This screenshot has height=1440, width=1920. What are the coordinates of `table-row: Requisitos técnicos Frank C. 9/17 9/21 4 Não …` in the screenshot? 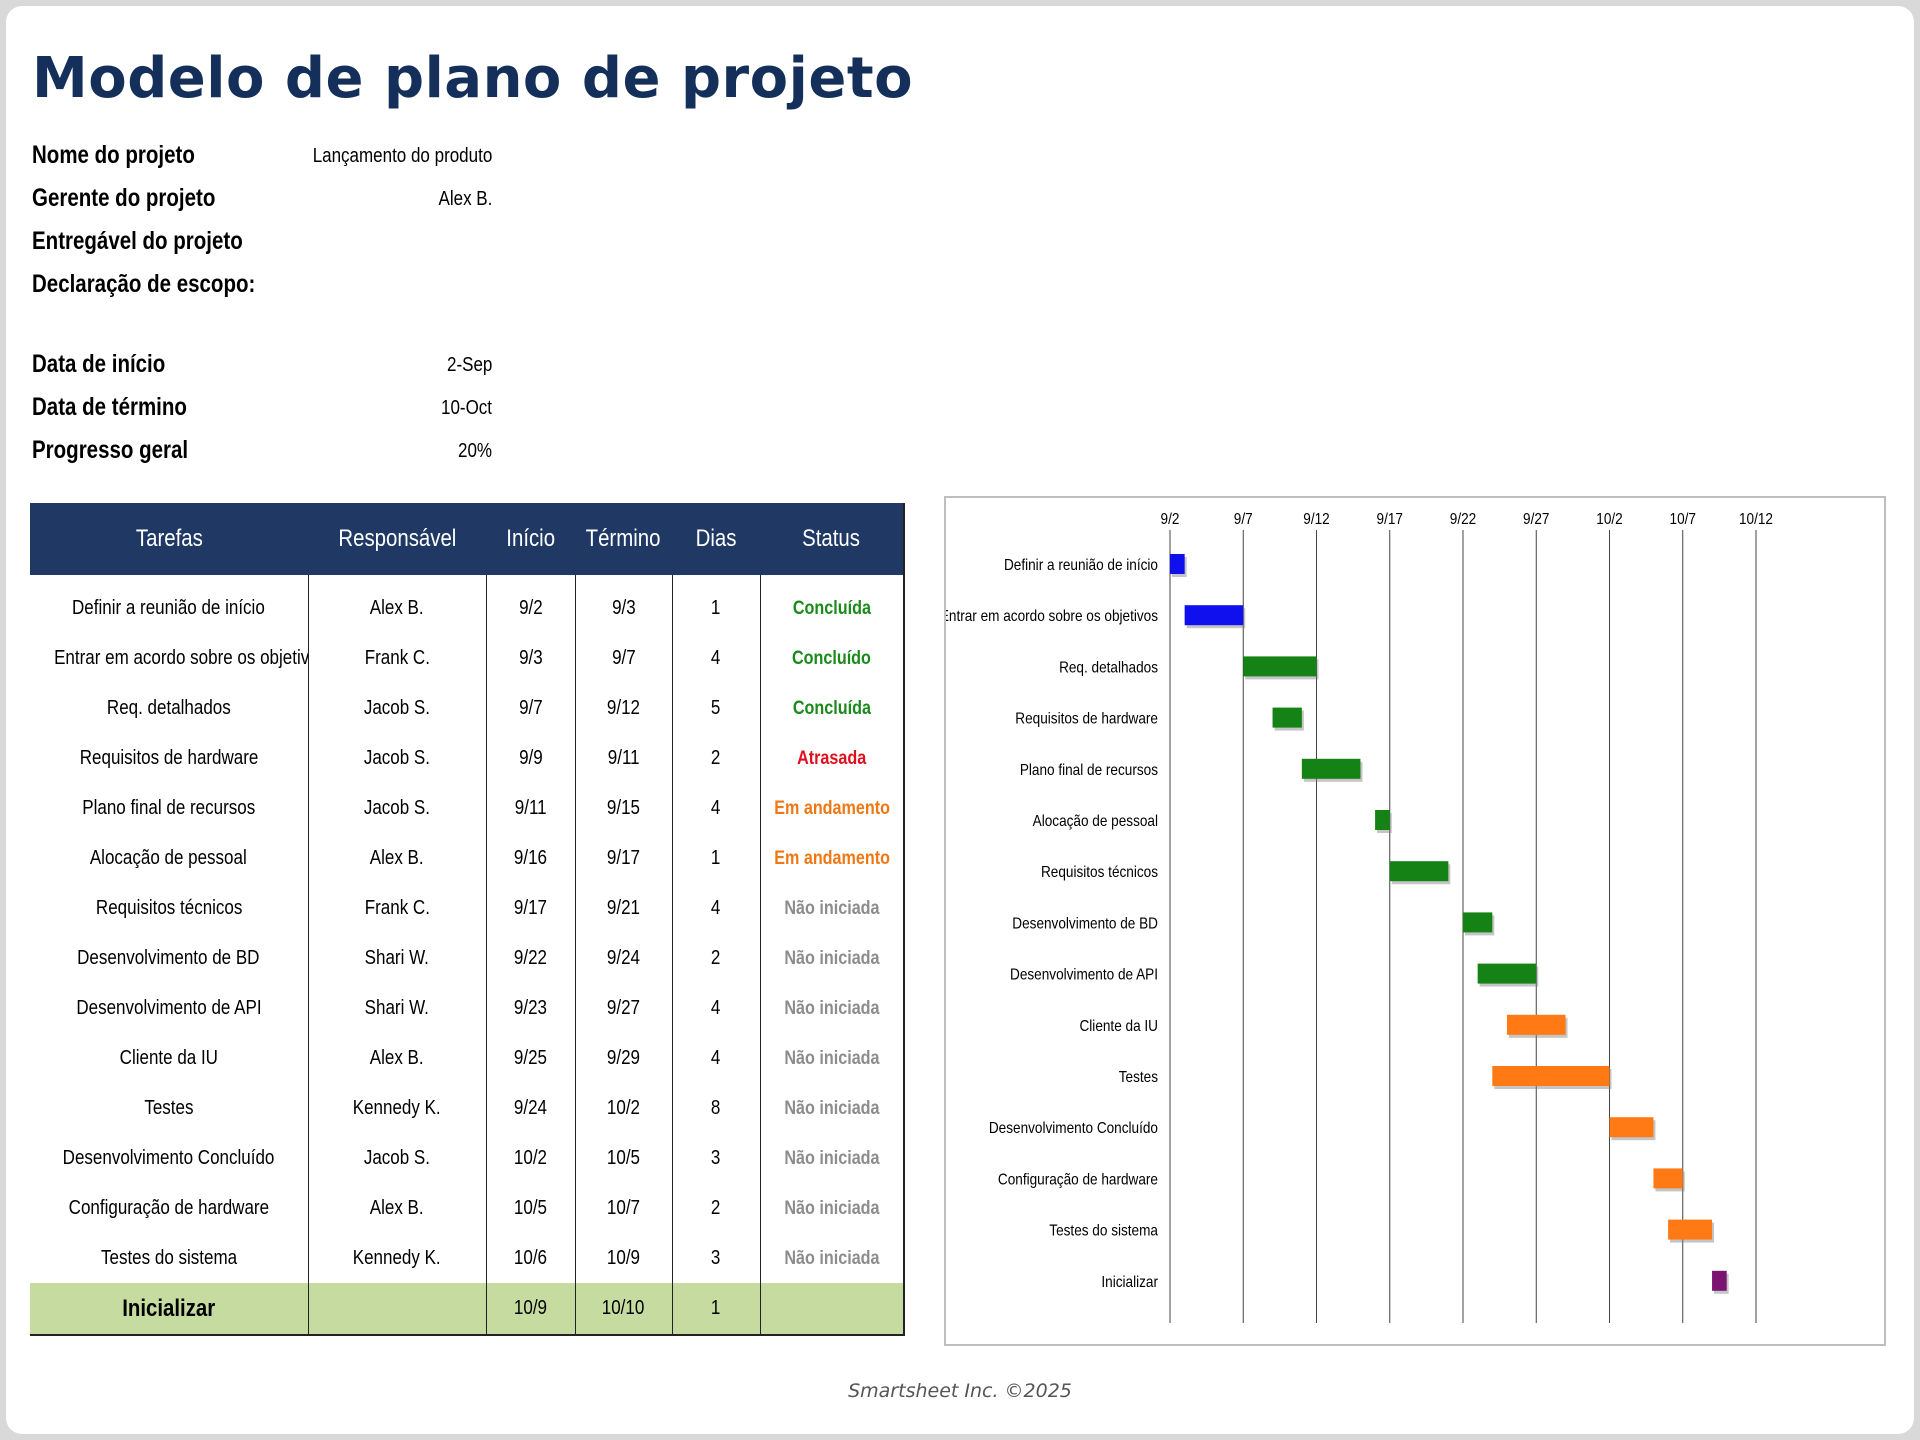 It's located at (467, 908).